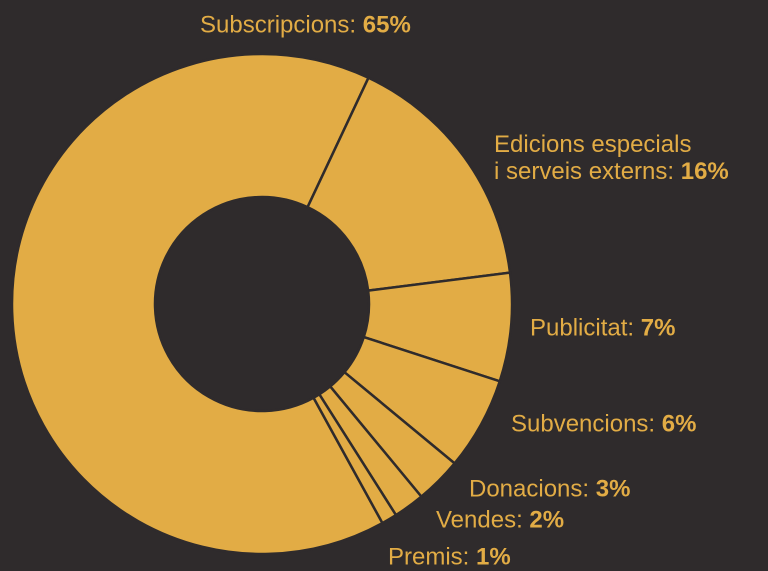 This screenshot has height=571, width=768. I want to click on slice-label: Donacions: 3%, so click(549, 489).